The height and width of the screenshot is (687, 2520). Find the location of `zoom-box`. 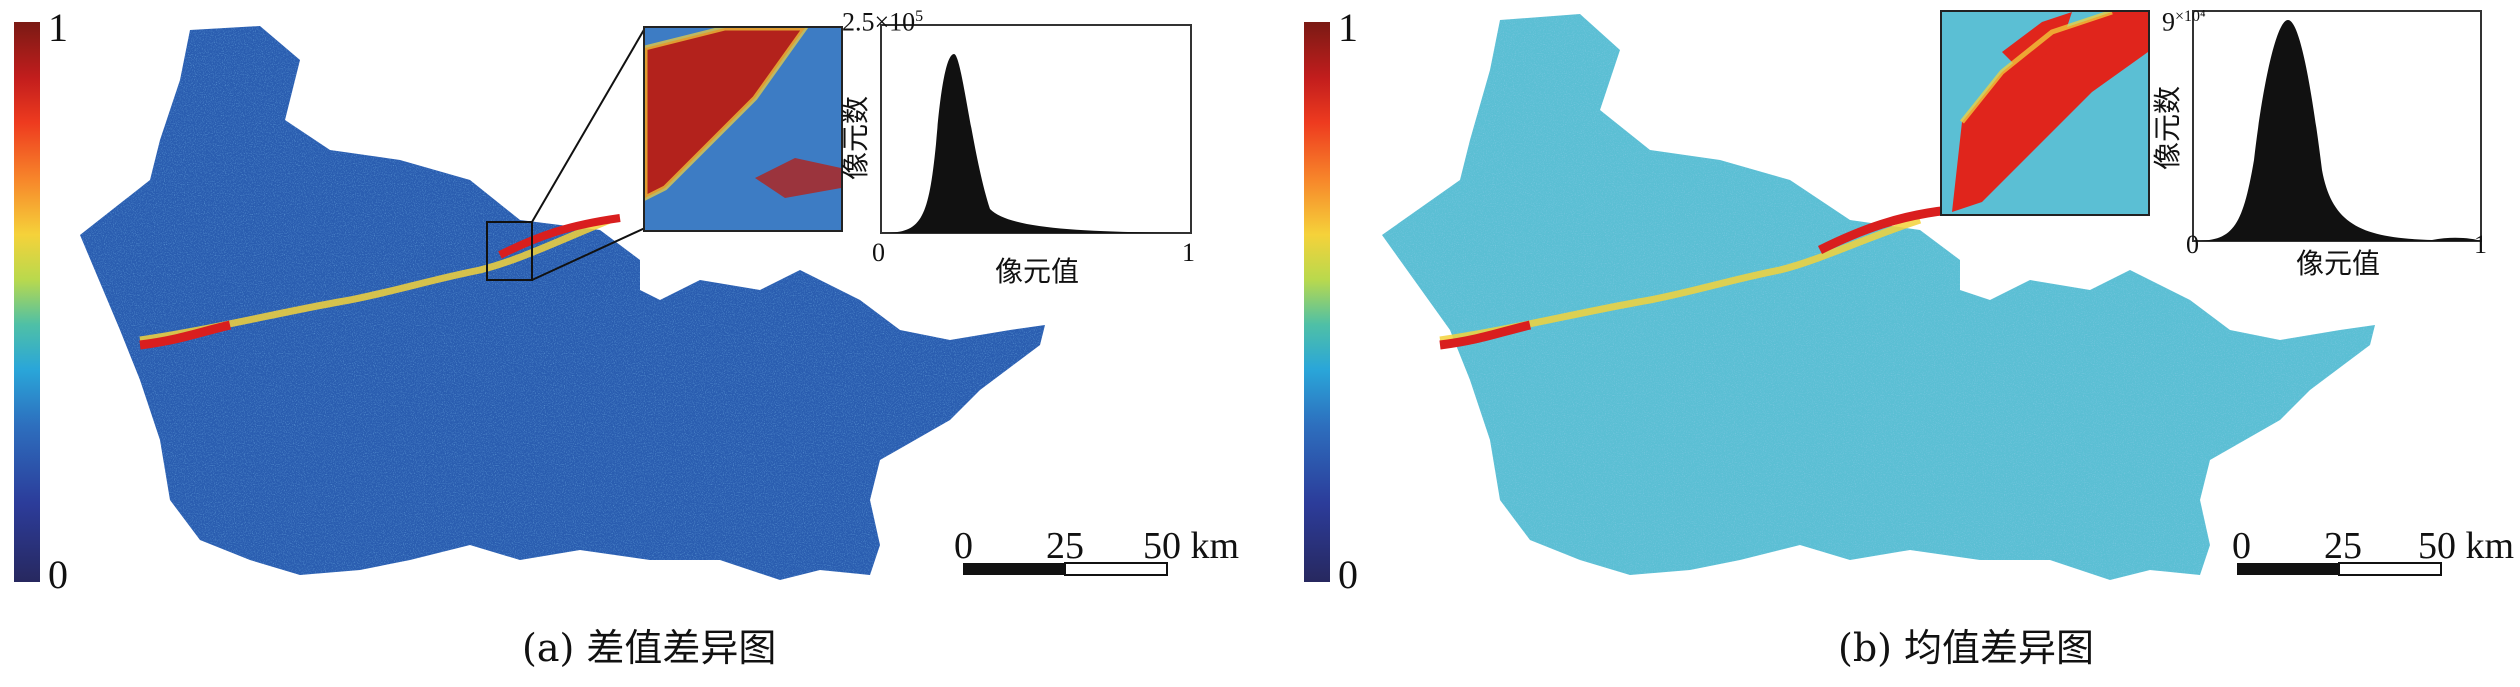

zoom-box is located at coordinates (509, 251).